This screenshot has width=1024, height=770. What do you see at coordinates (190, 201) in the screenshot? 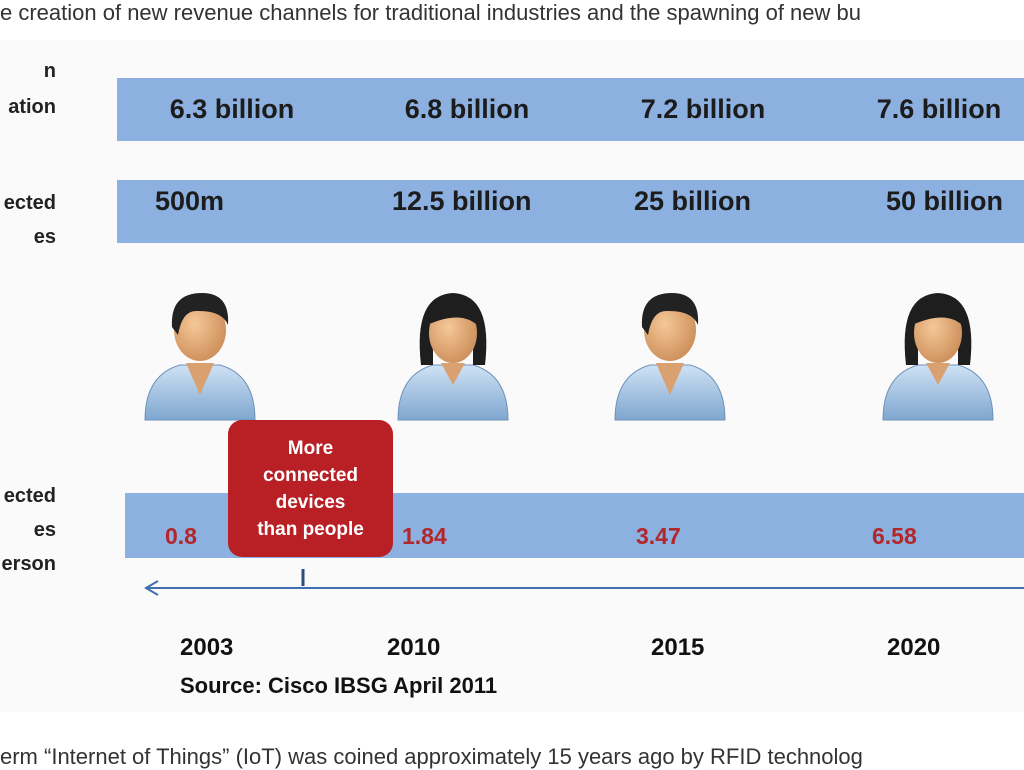
I see `devices-value: 500m` at bounding box center [190, 201].